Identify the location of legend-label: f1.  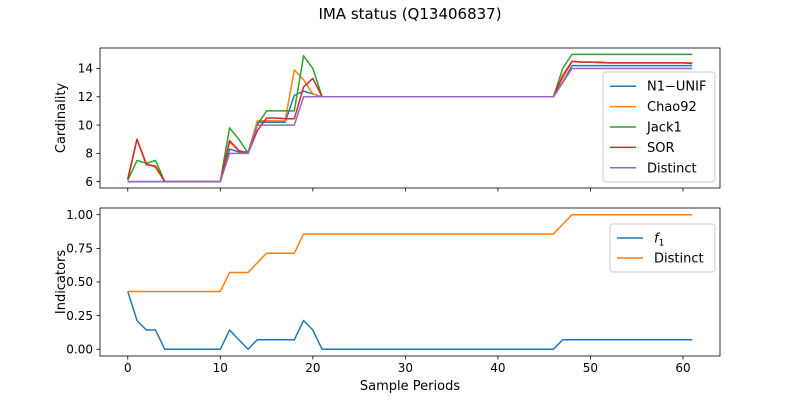
(659, 240).